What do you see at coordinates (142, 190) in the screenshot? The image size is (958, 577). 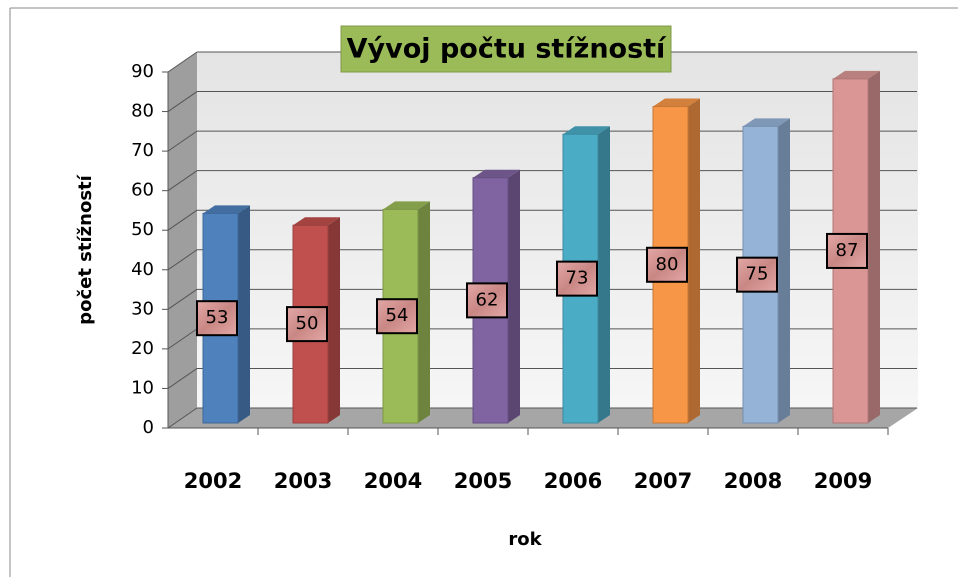 I see `y-tick-label: 60` at bounding box center [142, 190].